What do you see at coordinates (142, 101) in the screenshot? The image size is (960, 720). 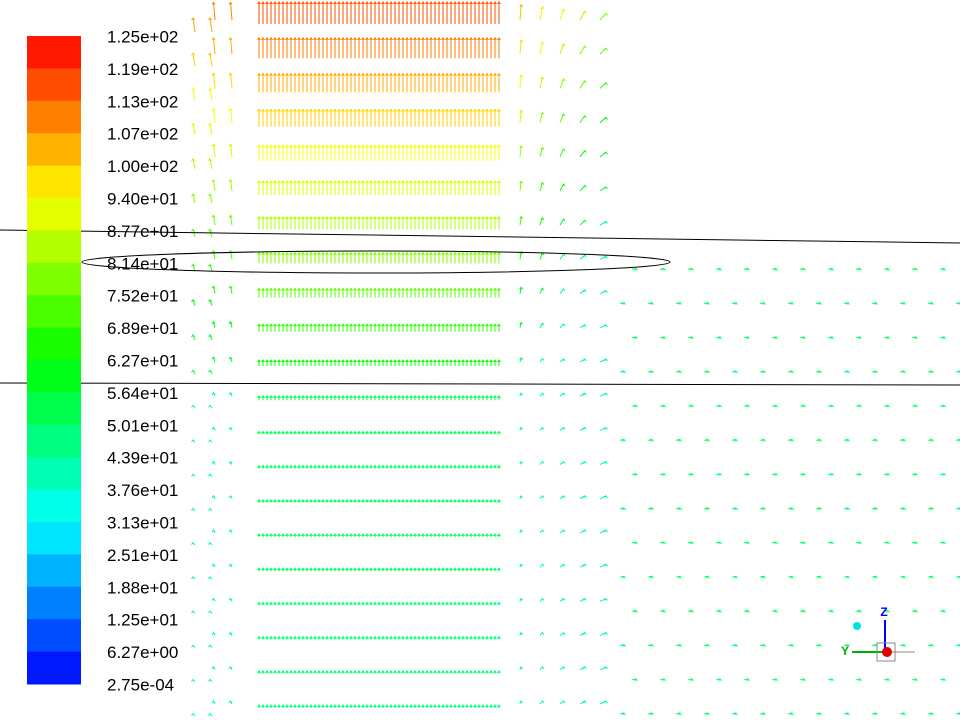 I see `colorbar-label: 1.13e+02` at bounding box center [142, 101].